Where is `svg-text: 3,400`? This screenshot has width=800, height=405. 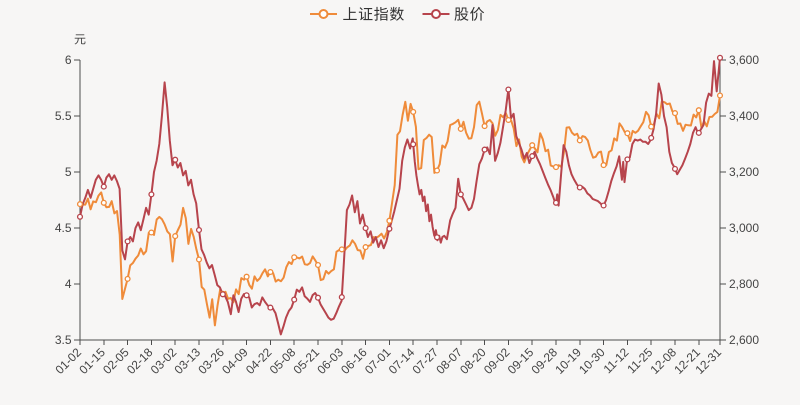 svg-text: 3,400 is located at coordinates (744, 116).